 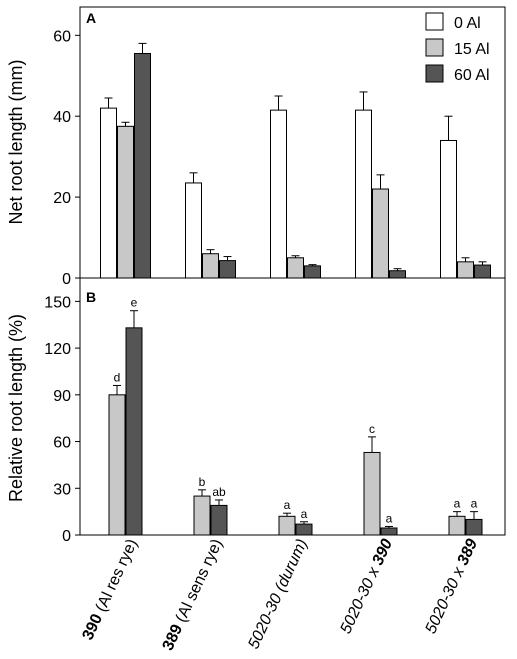 I want to click on y-tick-label: 30, so click(x=62, y=489).